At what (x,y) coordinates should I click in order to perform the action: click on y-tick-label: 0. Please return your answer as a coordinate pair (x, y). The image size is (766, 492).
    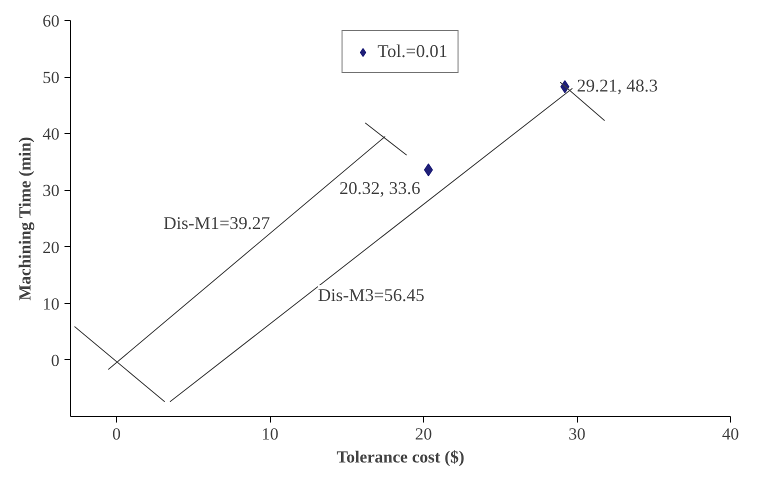
    Looking at the image, I should click on (55, 360).